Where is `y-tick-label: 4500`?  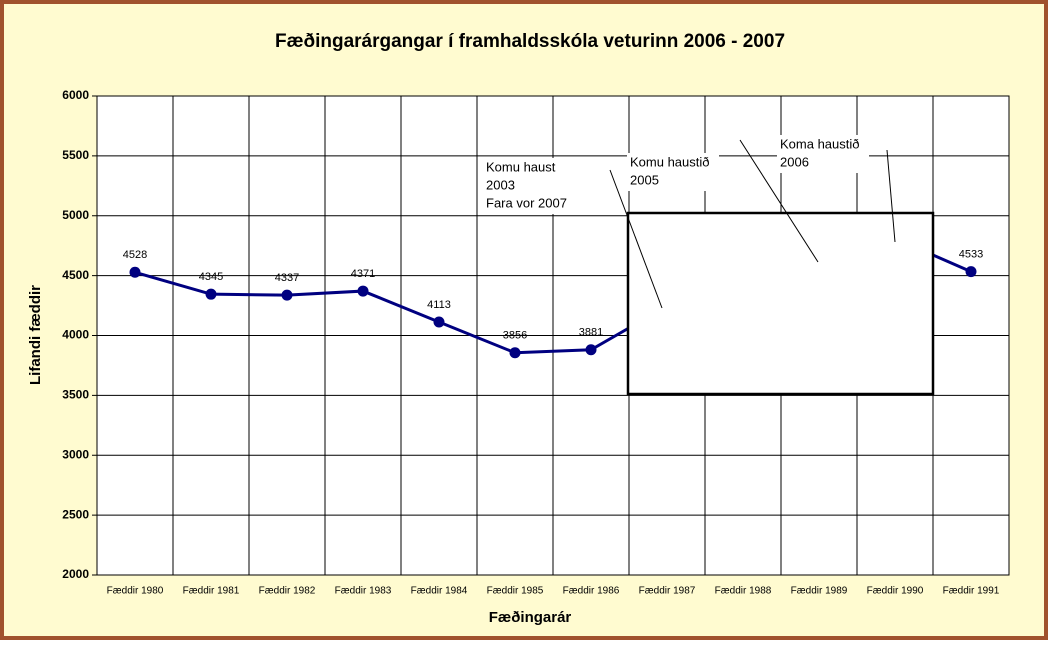 y-tick-label: 4500 is located at coordinates (75, 275).